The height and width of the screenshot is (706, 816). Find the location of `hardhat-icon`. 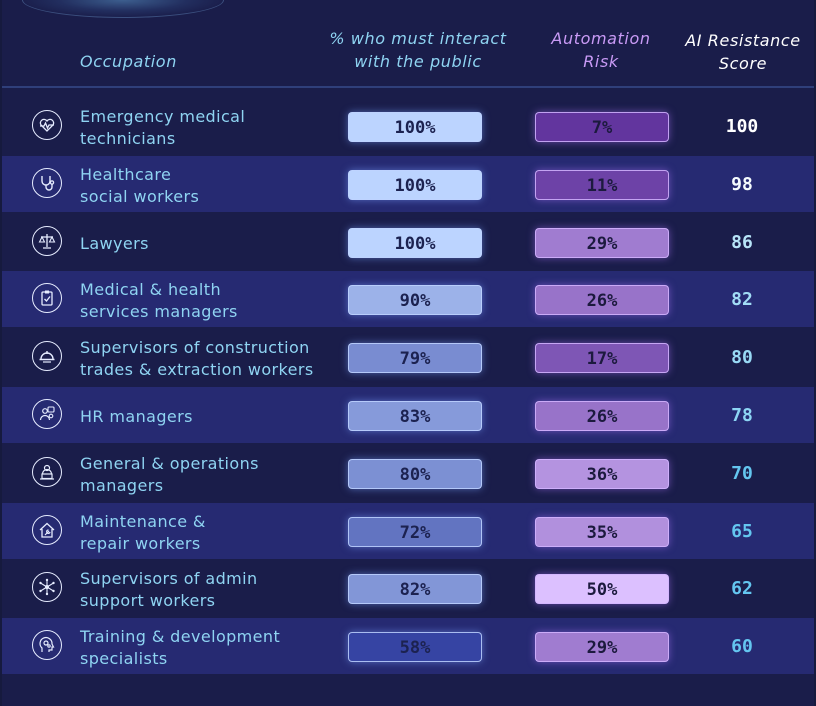

hardhat-icon is located at coordinates (47, 356).